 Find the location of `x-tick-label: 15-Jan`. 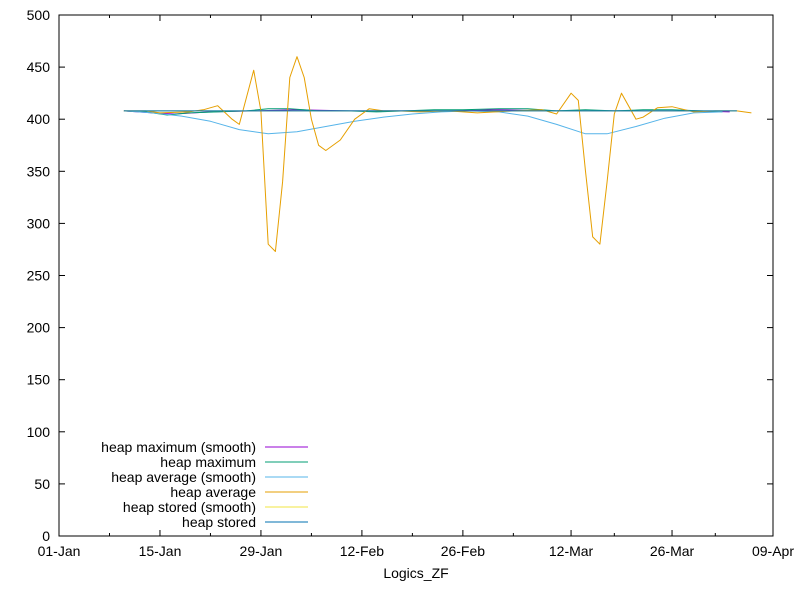

x-tick-label: 15-Jan is located at coordinates (160, 551).